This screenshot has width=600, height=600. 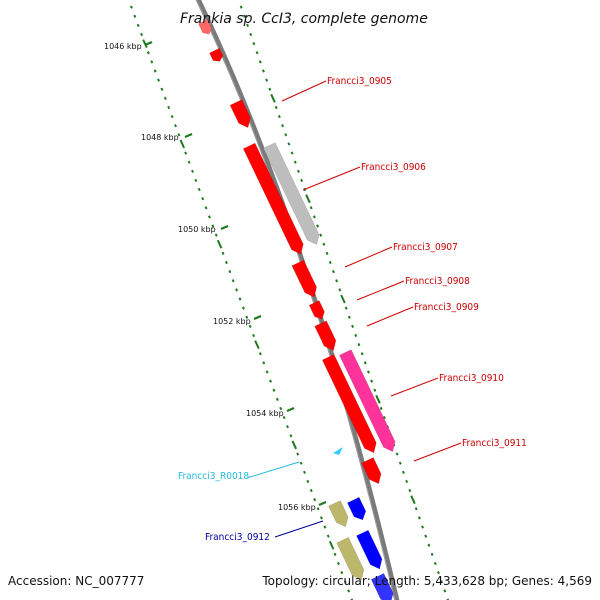 I want to click on gene-arrow, so click(x=216, y=54).